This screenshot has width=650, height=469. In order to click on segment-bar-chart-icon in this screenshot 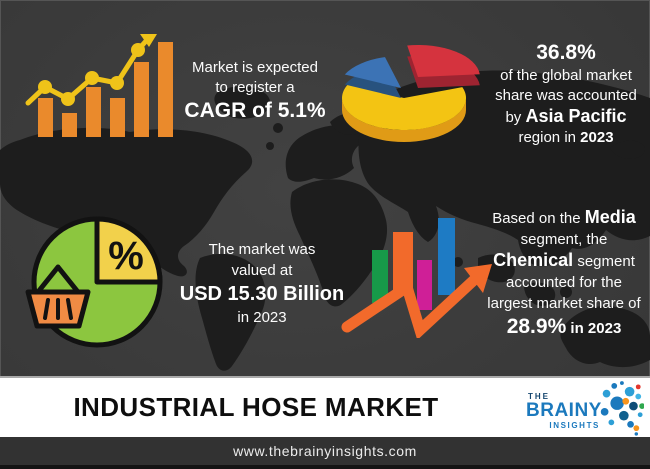, I will do `click(416, 278)`.